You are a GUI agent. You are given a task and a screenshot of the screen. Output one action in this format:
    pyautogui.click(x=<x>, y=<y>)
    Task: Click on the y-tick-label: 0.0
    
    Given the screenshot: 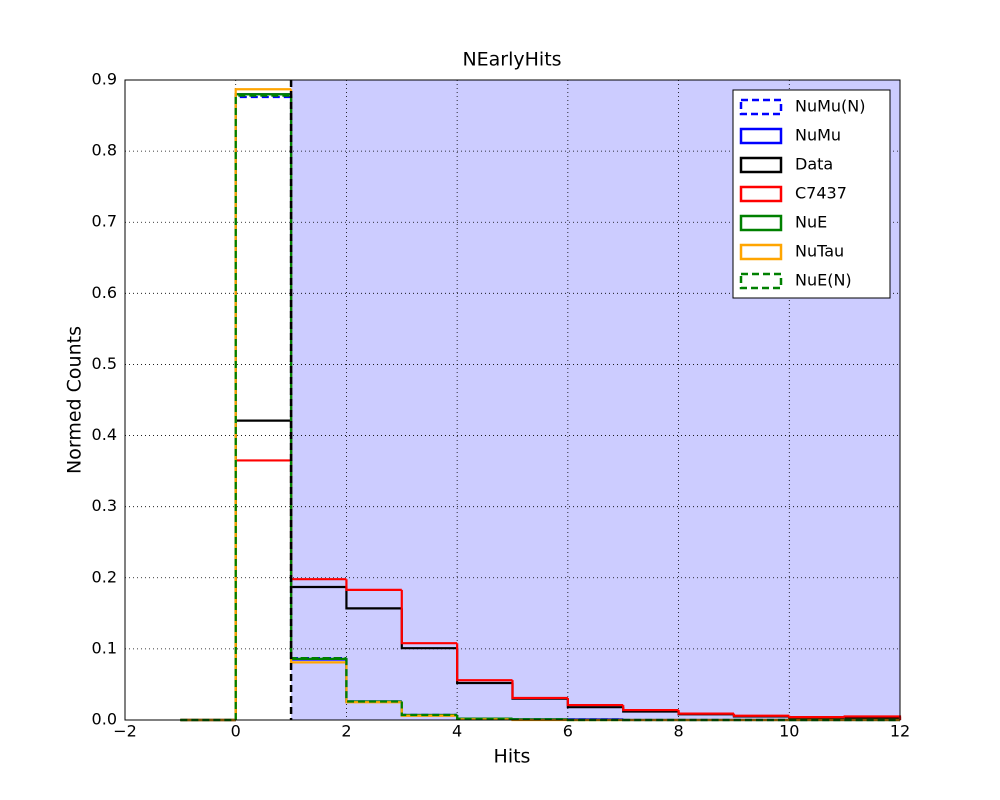 What is the action you would take?
    pyautogui.click(x=104, y=719)
    